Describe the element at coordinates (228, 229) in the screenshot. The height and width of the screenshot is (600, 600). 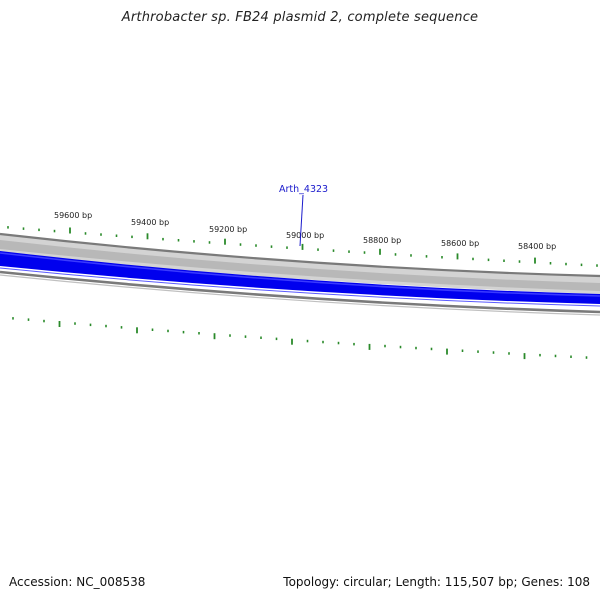
I see `tick-label: 59200 bp` at that location.